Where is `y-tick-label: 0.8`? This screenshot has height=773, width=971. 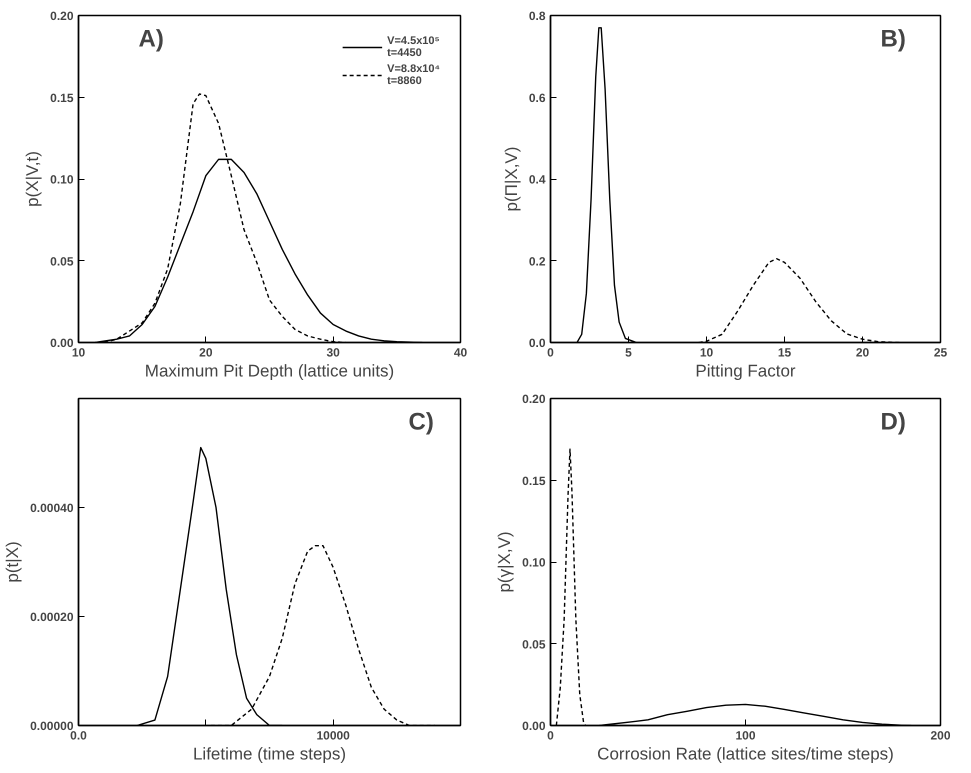 y-tick-label: 0.8 is located at coordinates (537, 16).